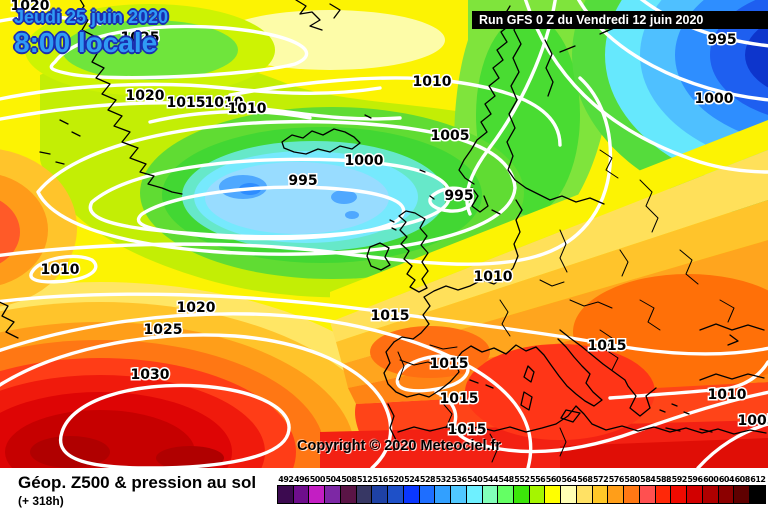 Image resolution: width=768 pixels, height=512 pixels. Describe the element at coordinates (458, 489) in the screenshot. I see `scale-step: 536` at that location.